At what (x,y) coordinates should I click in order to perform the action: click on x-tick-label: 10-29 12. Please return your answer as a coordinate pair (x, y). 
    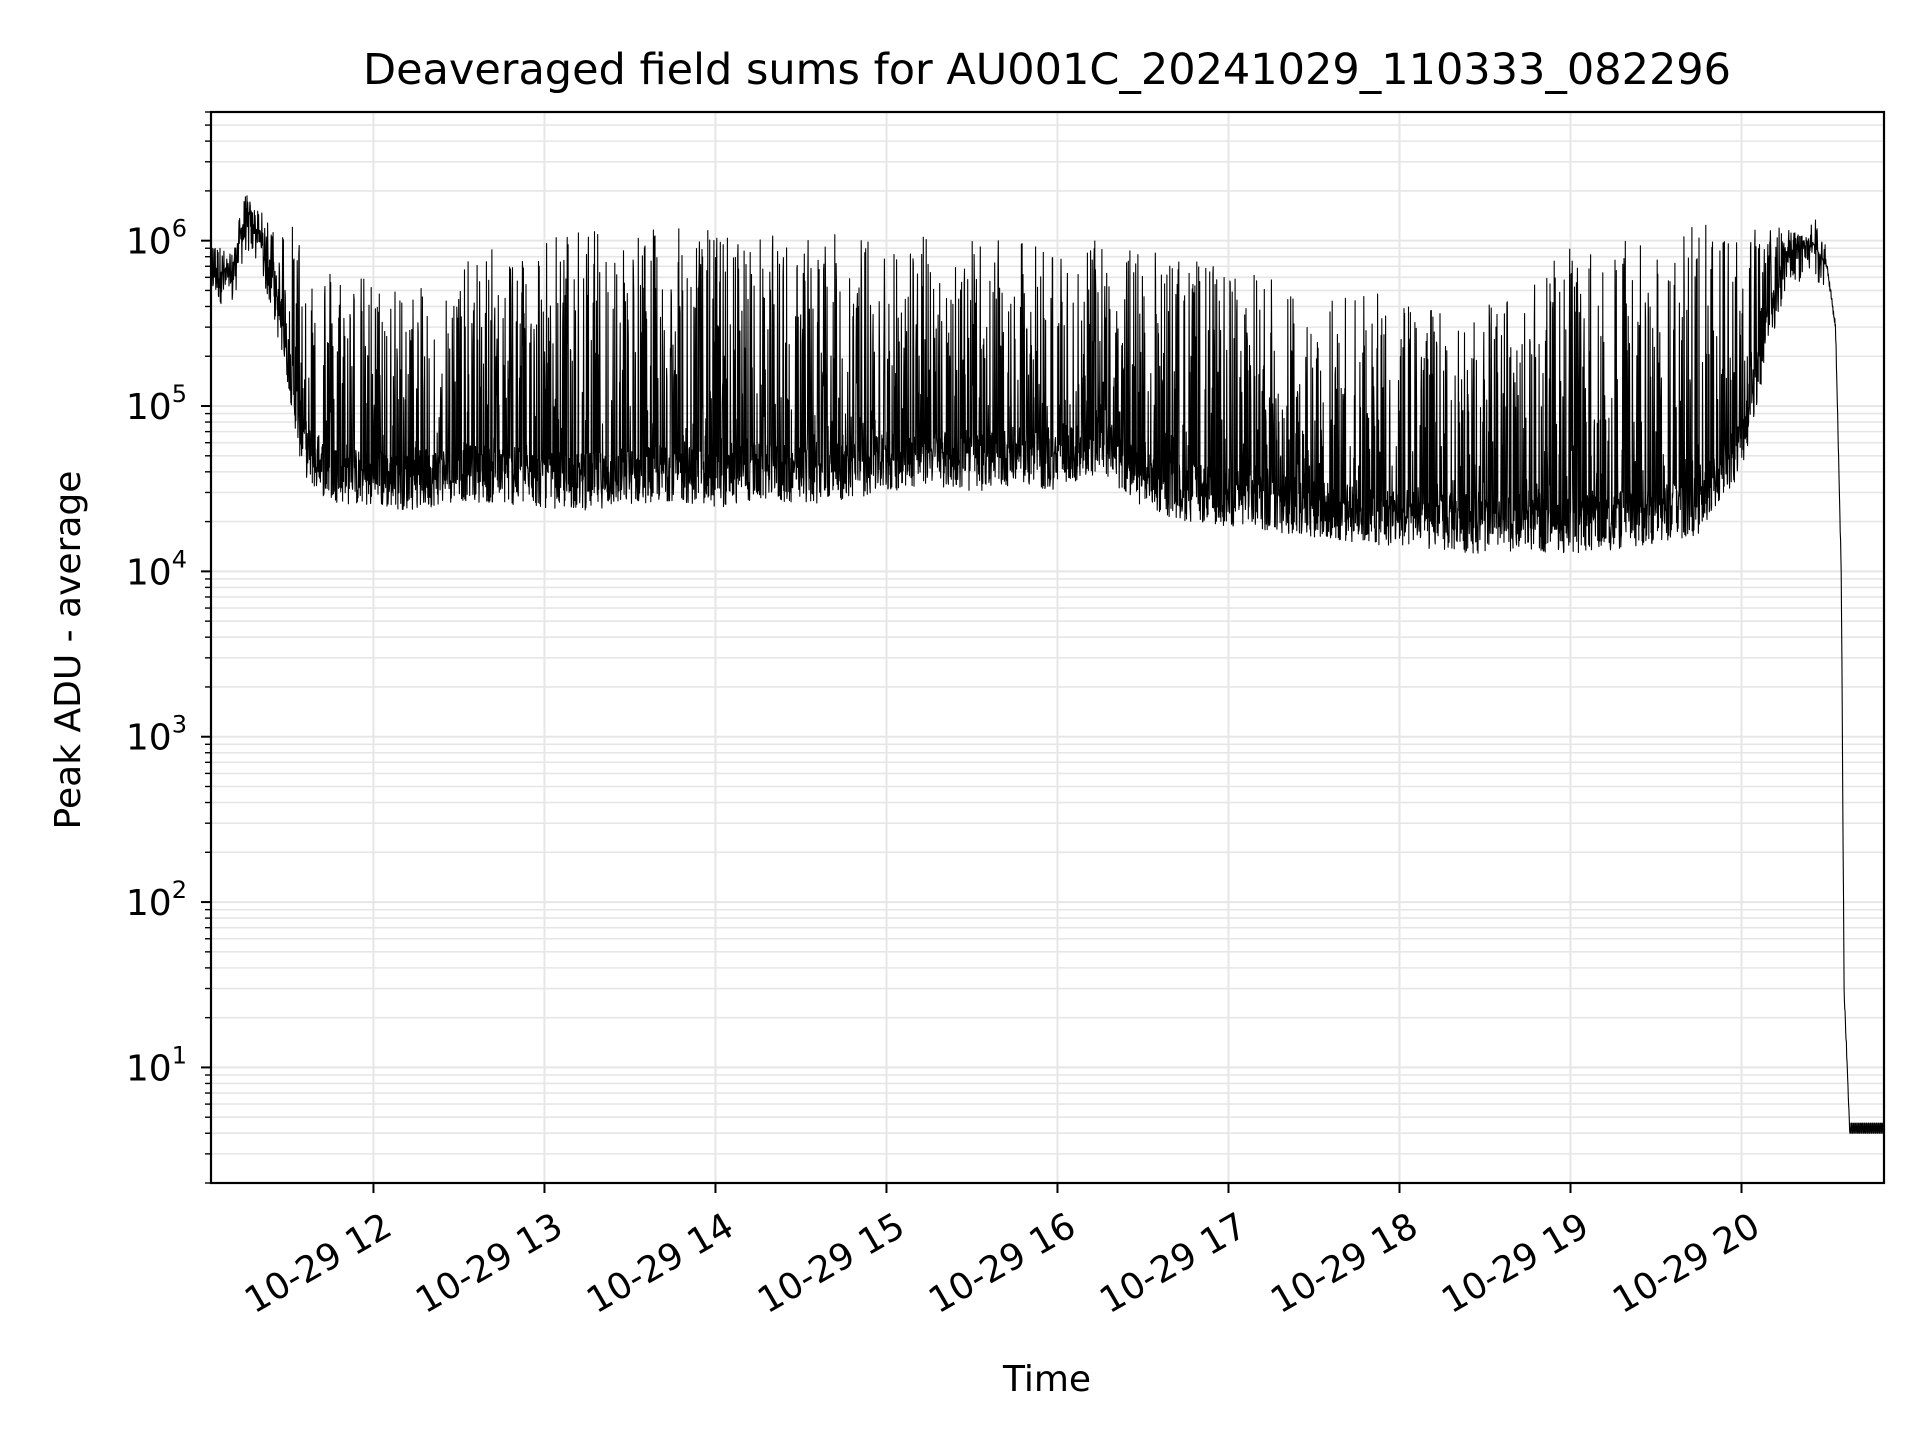
    Looking at the image, I should click on (318, 1263).